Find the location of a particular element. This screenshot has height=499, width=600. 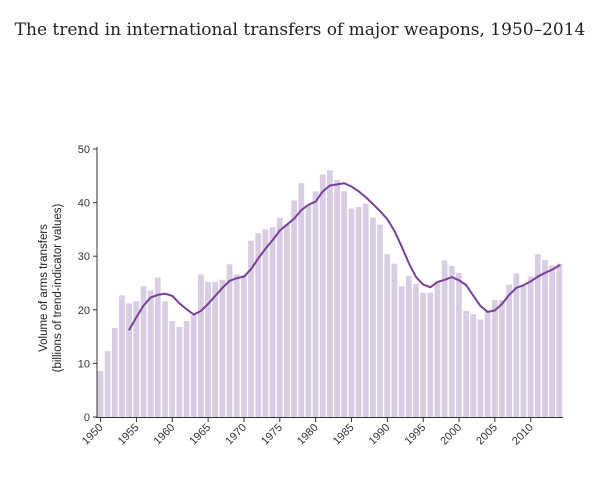

bar-1960 is located at coordinates (172, 369).